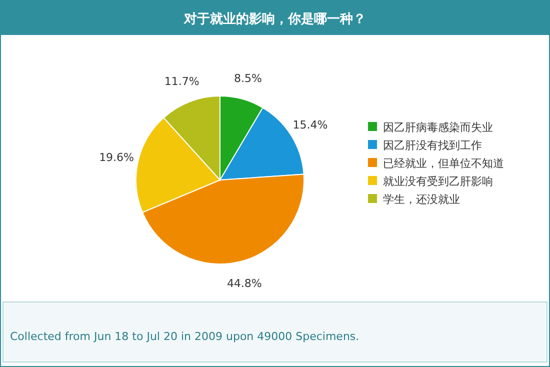 This screenshot has width=550, height=367. What do you see at coordinates (443, 163) in the screenshot?
I see `legend-label: 已经就业，但单位不知道` at bounding box center [443, 163].